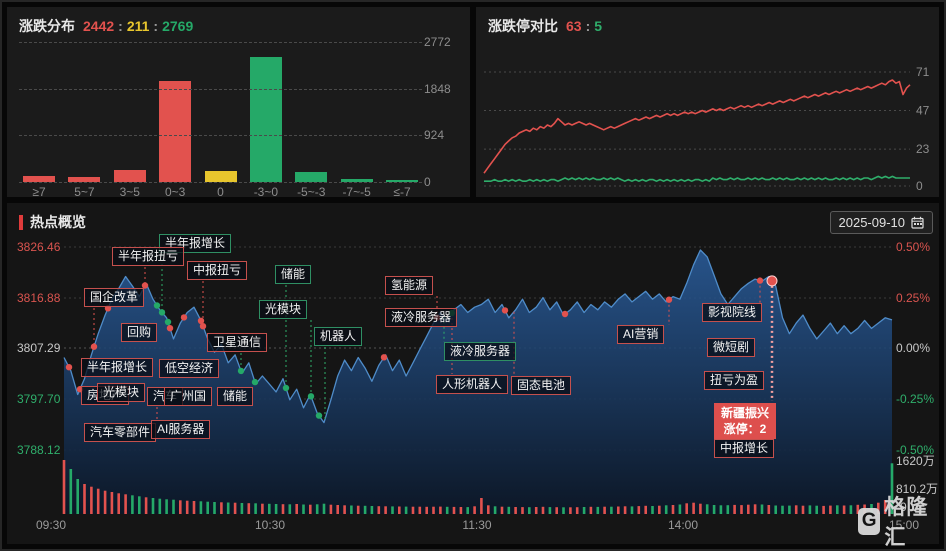 This screenshot has height=551, width=946. Describe the element at coordinates (437, 88) in the screenshot. I see `y-tick-label: 1848` at that location.